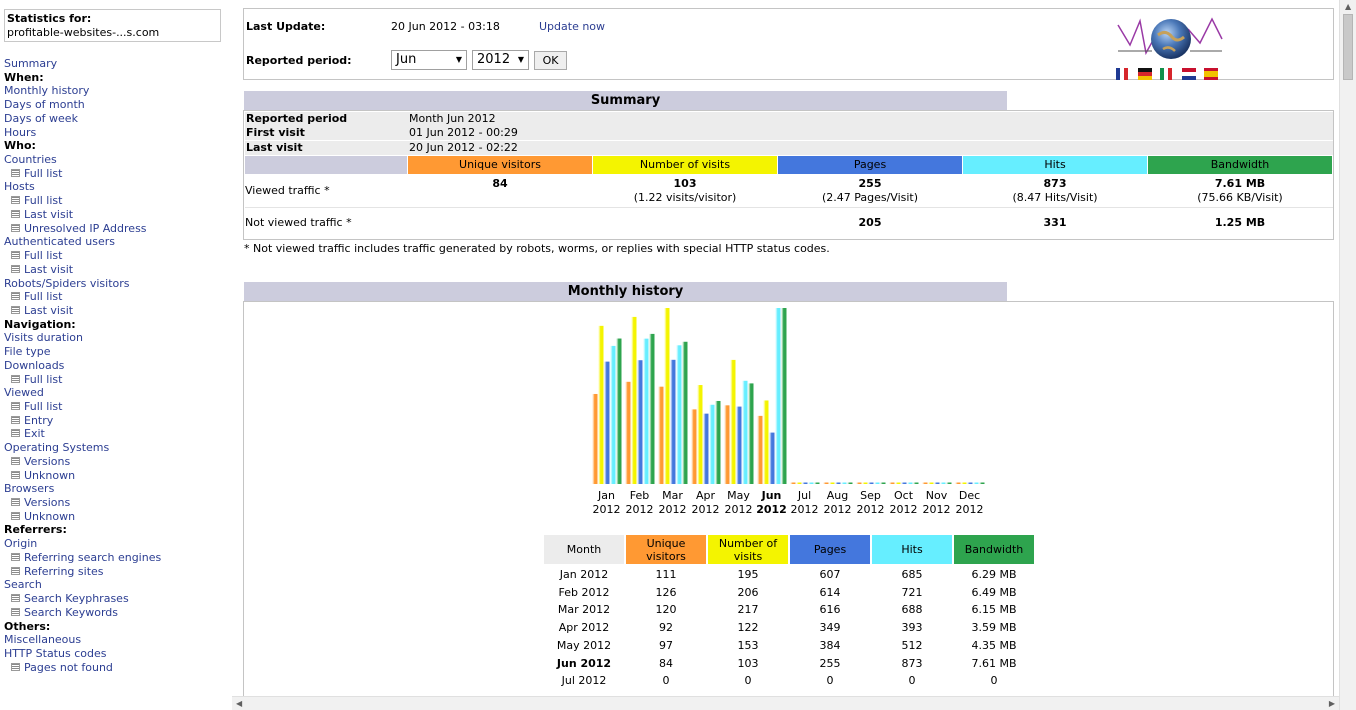 The width and height of the screenshot is (1356, 710). What do you see at coordinates (912, 628) in the screenshot?
I see `table-cell-hits: 393` at bounding box center [912, 628].